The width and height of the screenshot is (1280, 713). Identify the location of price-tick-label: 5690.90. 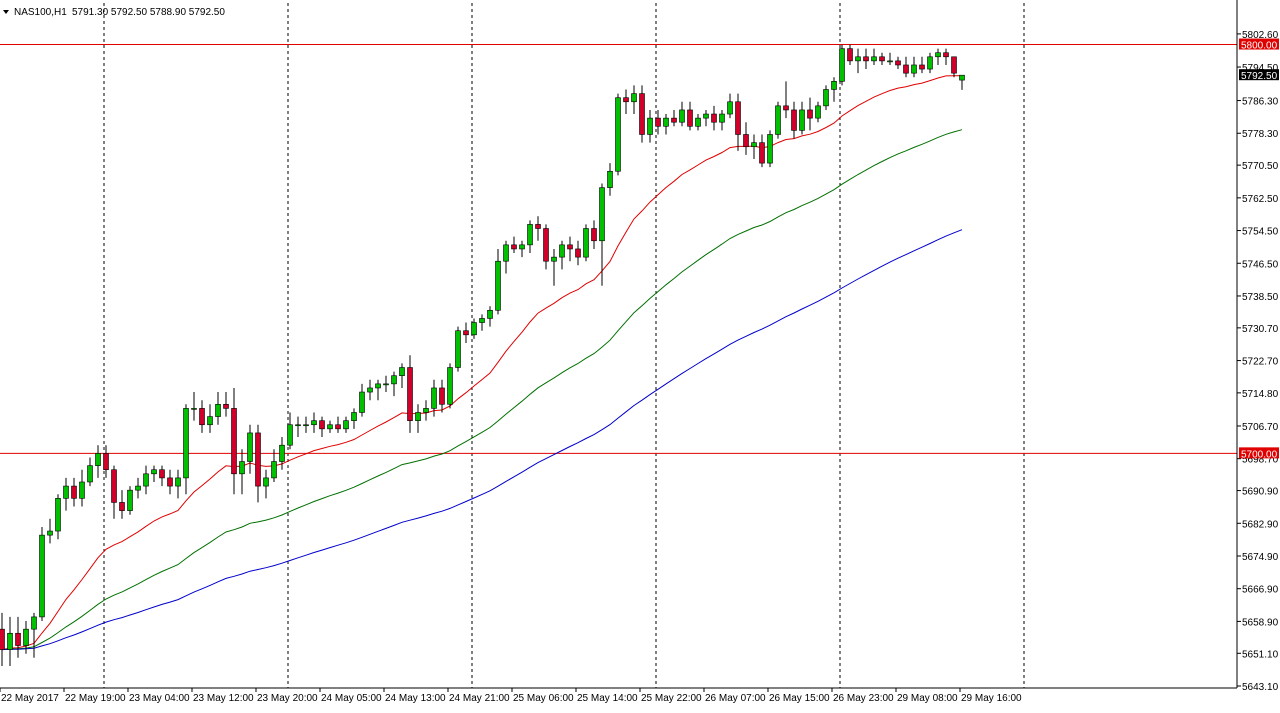
(1260, 492).